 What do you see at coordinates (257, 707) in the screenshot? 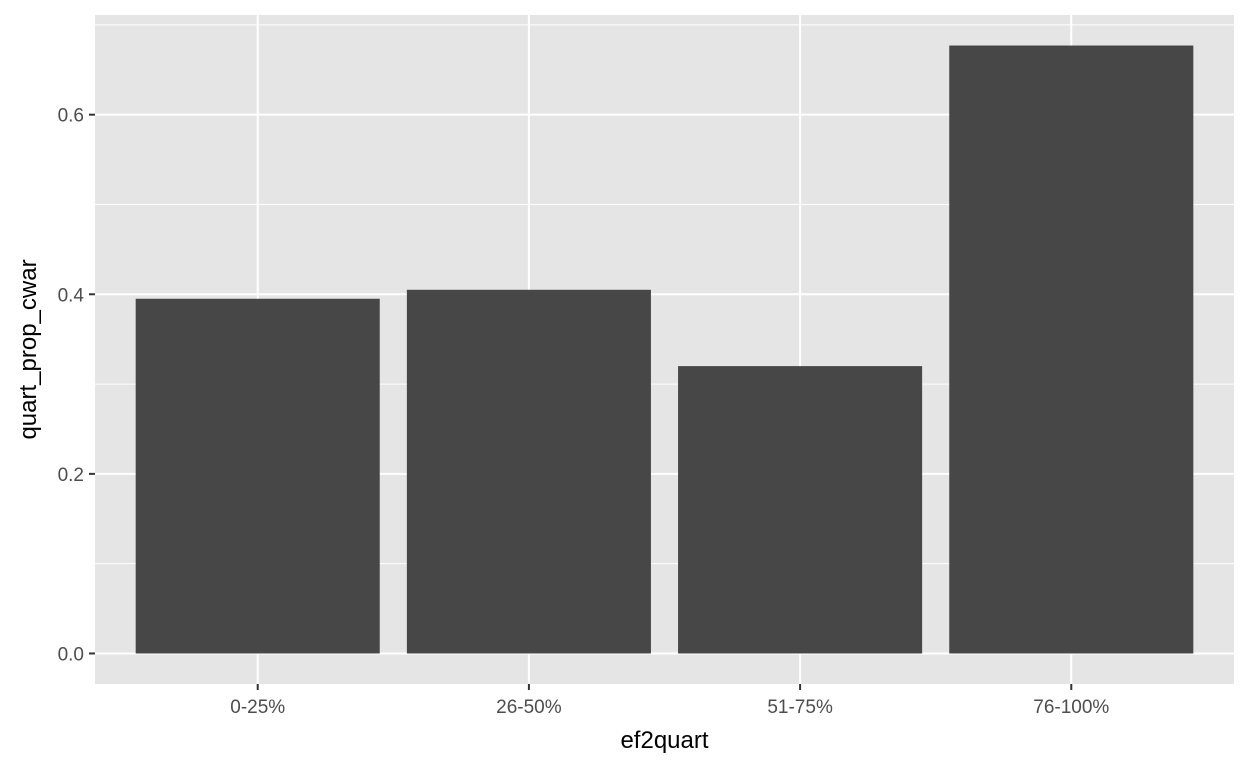
I see `x-tick-label: 0-25%` at bounding box center [257, 707].